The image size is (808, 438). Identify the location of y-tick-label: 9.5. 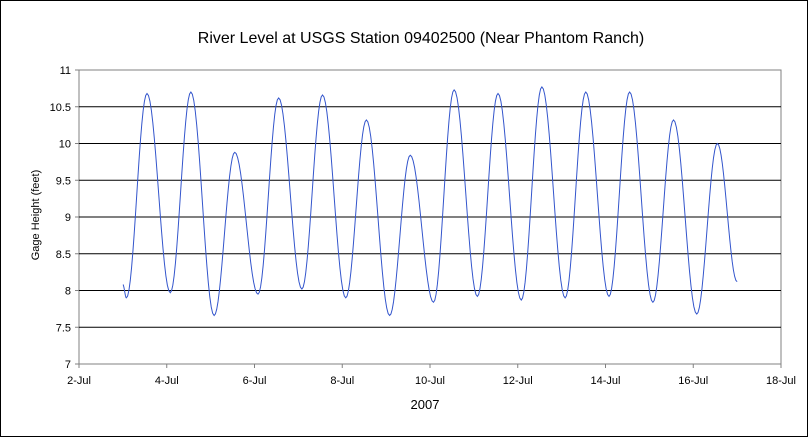
(63, 181).